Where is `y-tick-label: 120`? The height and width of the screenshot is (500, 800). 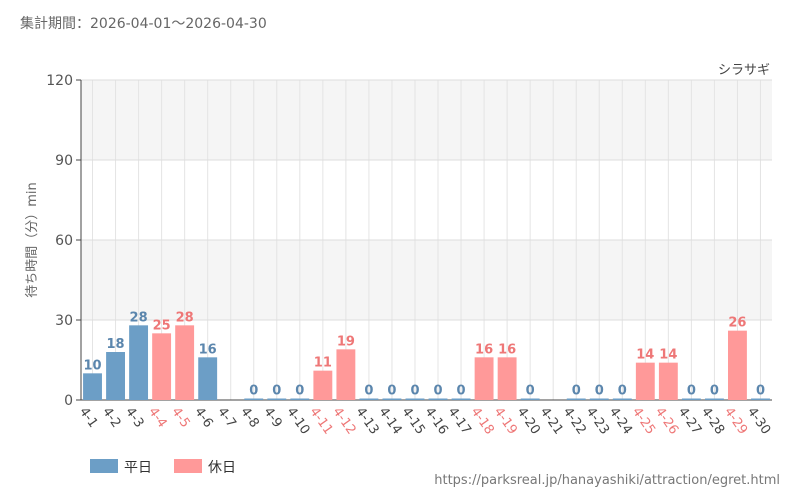
y-tick-label: 120 is located at coordinates (59, 81).